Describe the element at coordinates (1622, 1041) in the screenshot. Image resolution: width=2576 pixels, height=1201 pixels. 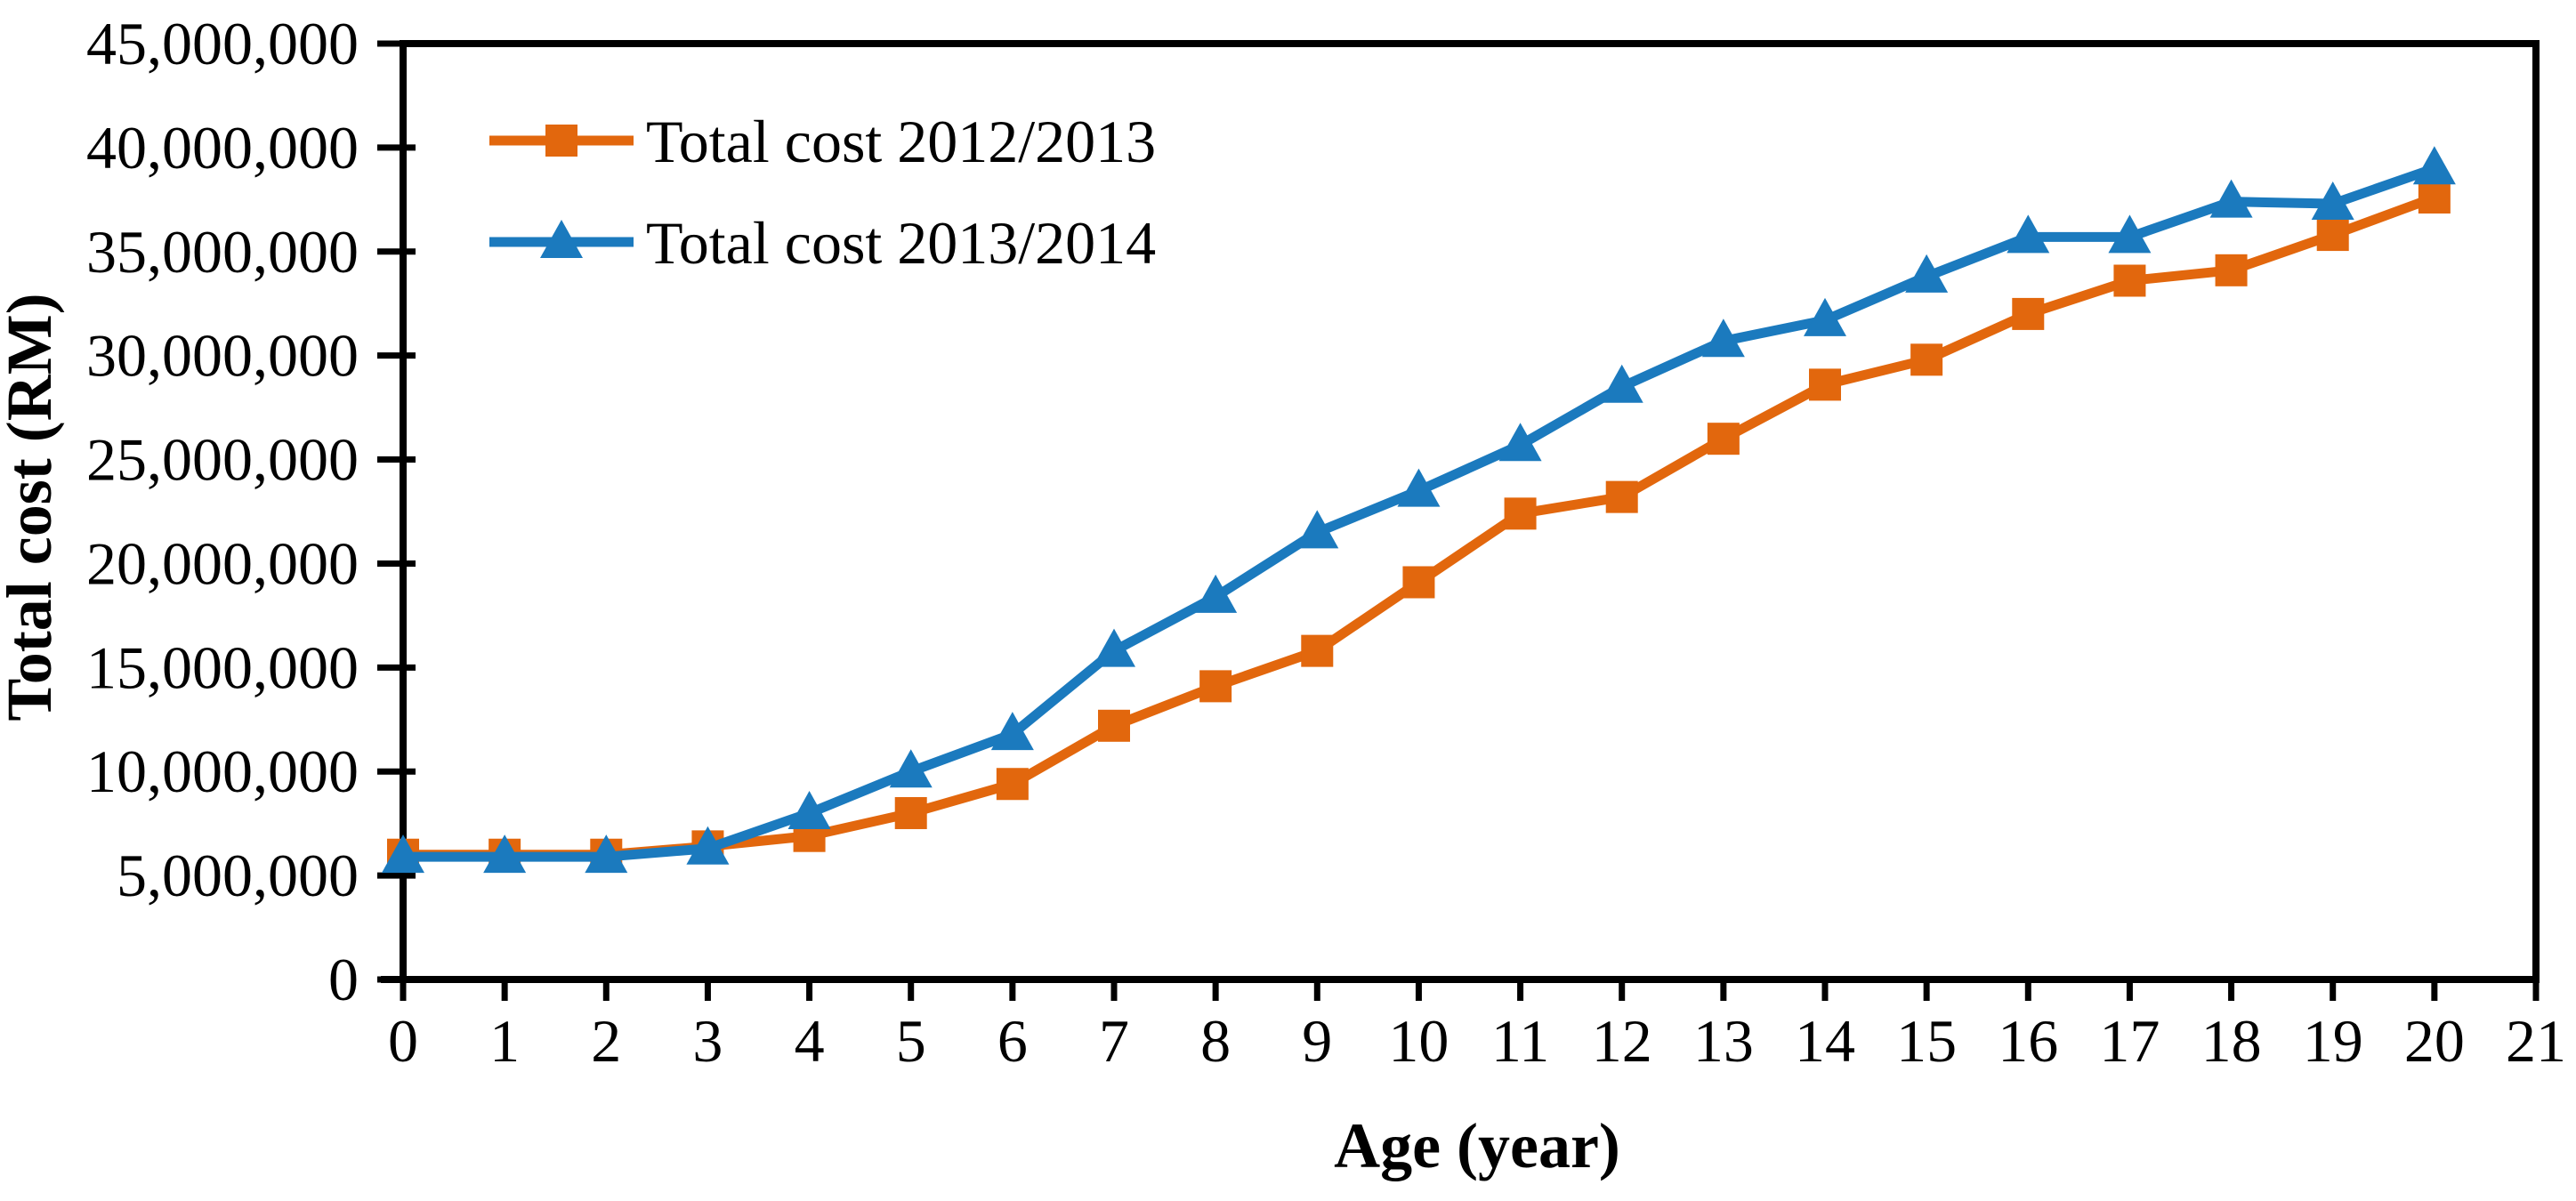
I see `x-tick-label: 12` at that location.